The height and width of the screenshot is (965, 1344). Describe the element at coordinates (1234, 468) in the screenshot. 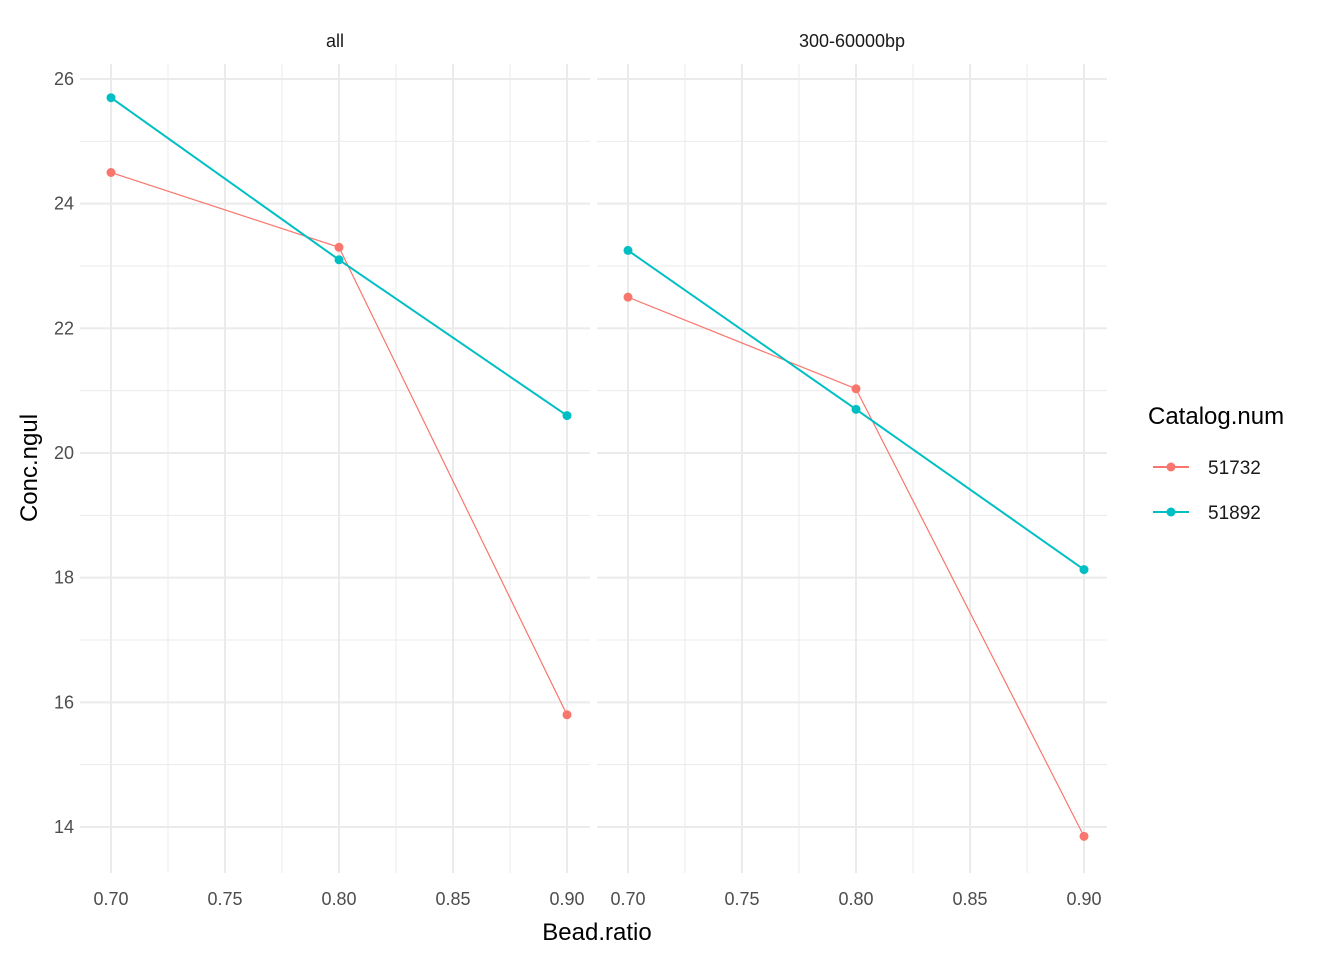

I see `legend-label-51732: 51732` at that location.